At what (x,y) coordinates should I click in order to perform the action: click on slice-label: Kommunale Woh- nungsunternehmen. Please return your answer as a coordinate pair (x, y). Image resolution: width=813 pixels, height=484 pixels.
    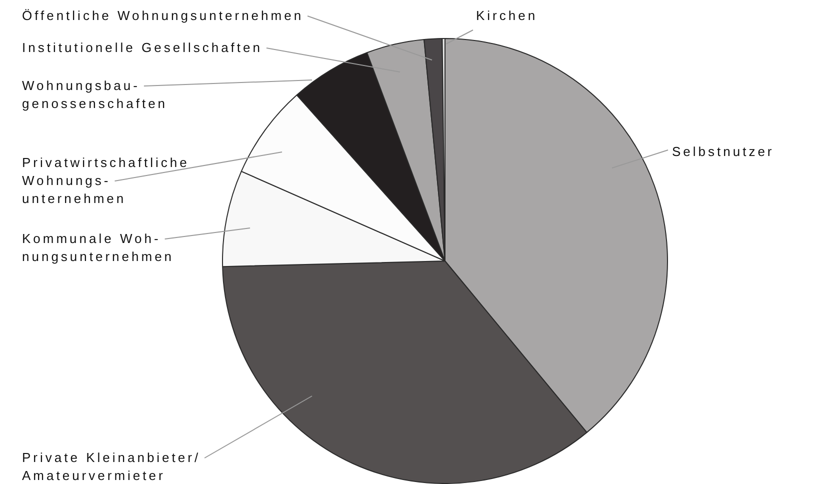
    Looking at the image, I should click on (98, 247).